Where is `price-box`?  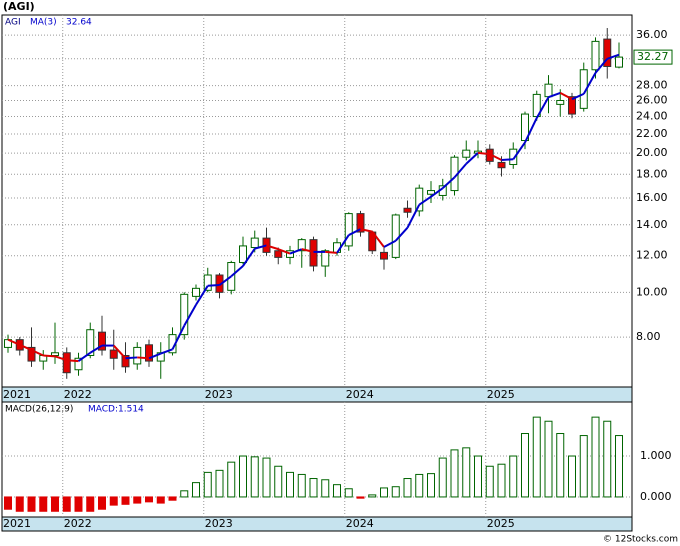 price-box is located at coordinates (653, 57).